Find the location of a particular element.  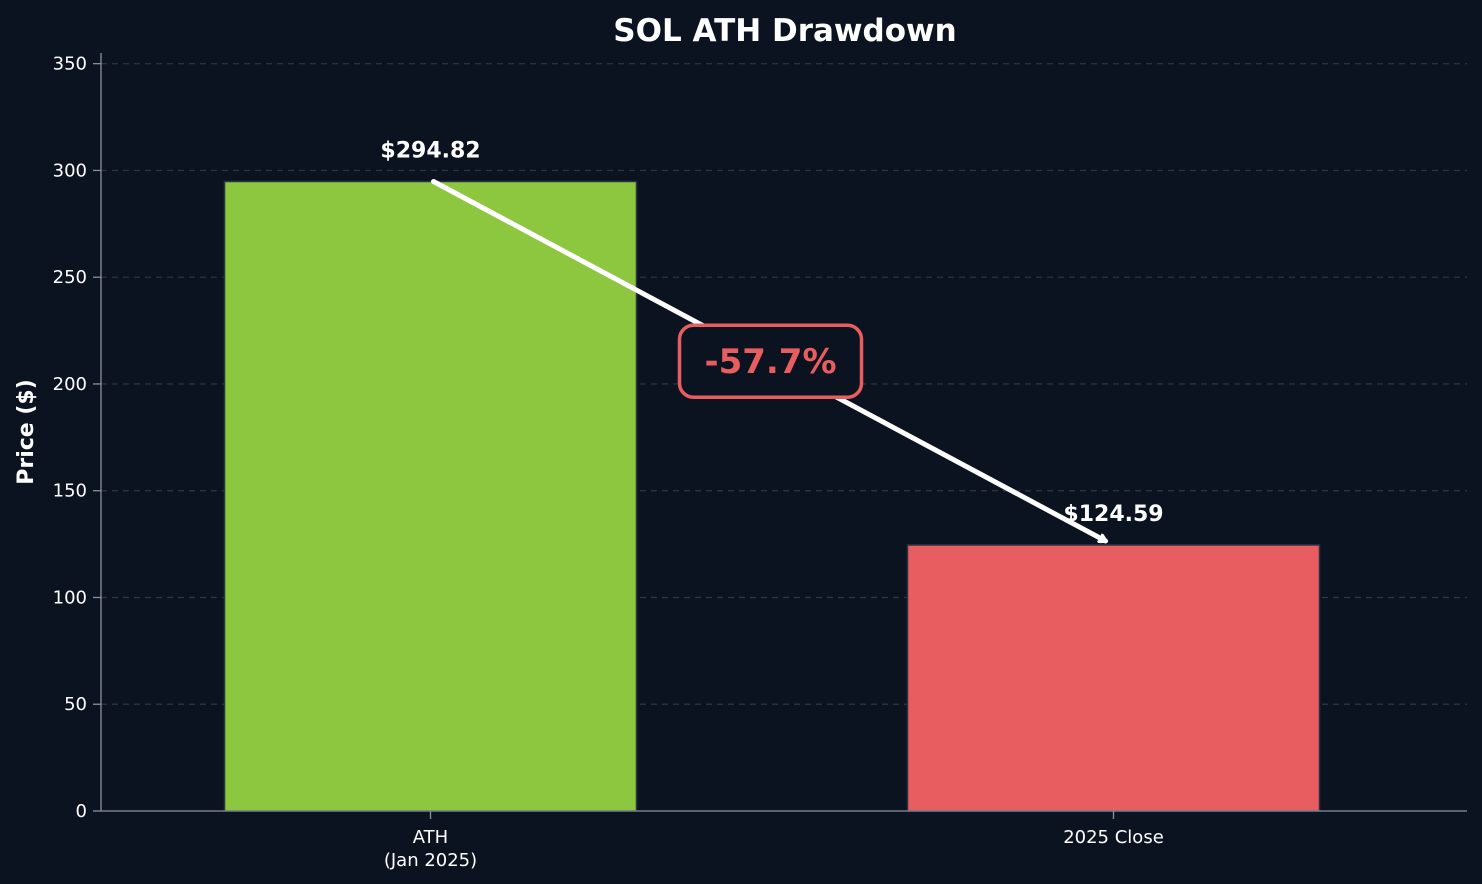

x-tick-label: (Jan 2025) is located at coordinates (430, 860).